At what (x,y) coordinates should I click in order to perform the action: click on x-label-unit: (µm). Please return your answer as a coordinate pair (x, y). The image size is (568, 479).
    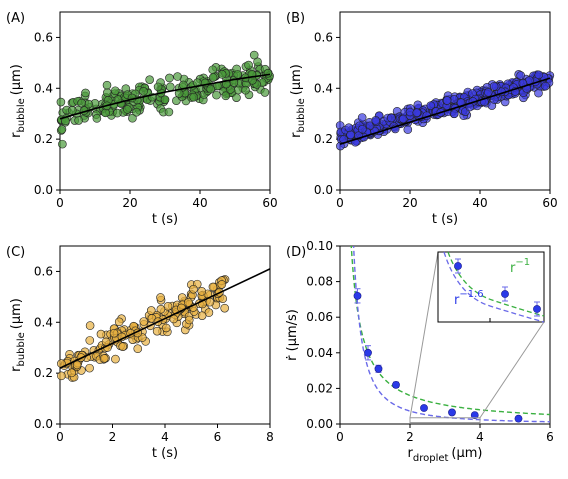
    Looking at the image, I should click on (466, 453).